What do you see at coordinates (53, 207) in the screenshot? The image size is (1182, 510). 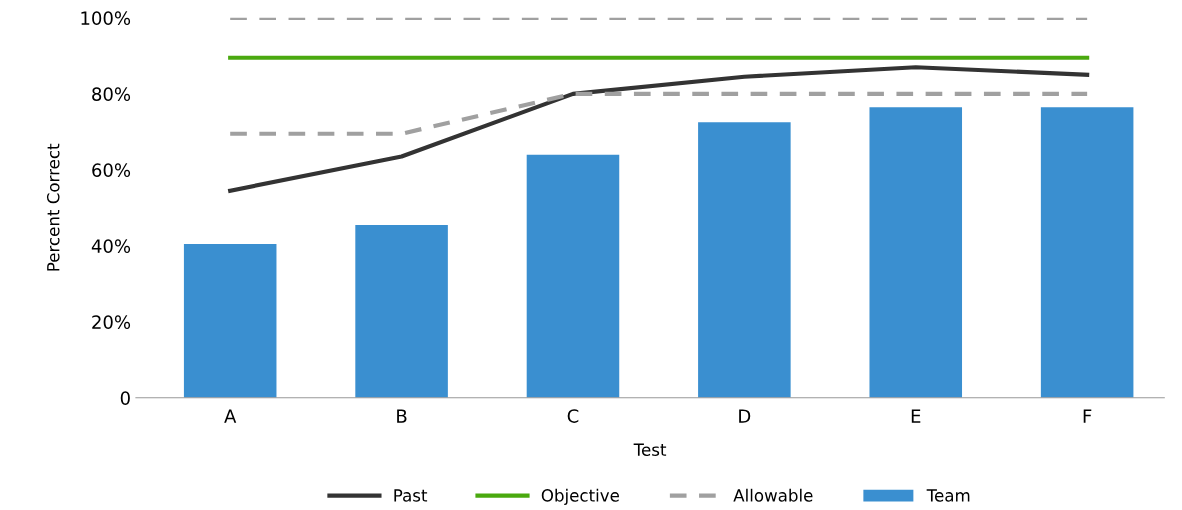 I see `y-axis-title: Percent Correct` at bounding box center [53, 207].